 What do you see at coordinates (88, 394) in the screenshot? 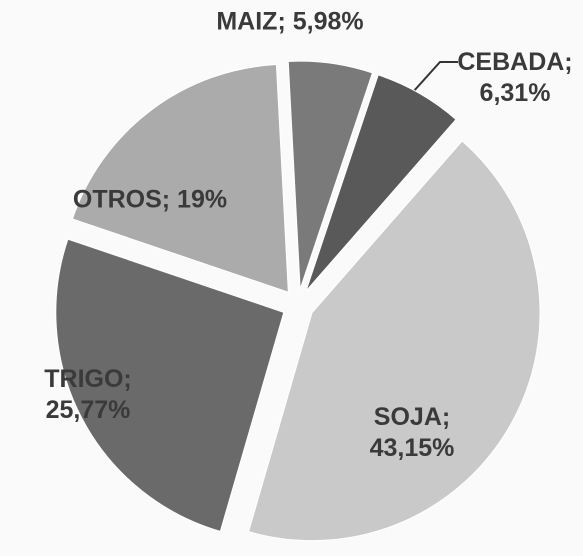
I see `data-label: TRIGO; 25,77%` at bounding box center [88, 394].